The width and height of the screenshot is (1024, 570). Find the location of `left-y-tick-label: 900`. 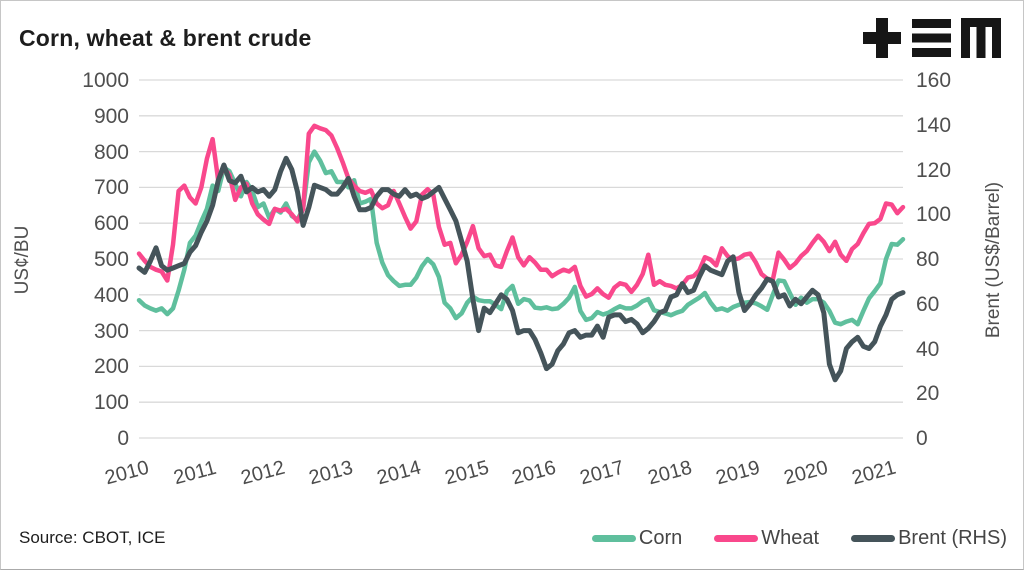

left-y-tick-label: 900 is located at coordinates (111, 116).